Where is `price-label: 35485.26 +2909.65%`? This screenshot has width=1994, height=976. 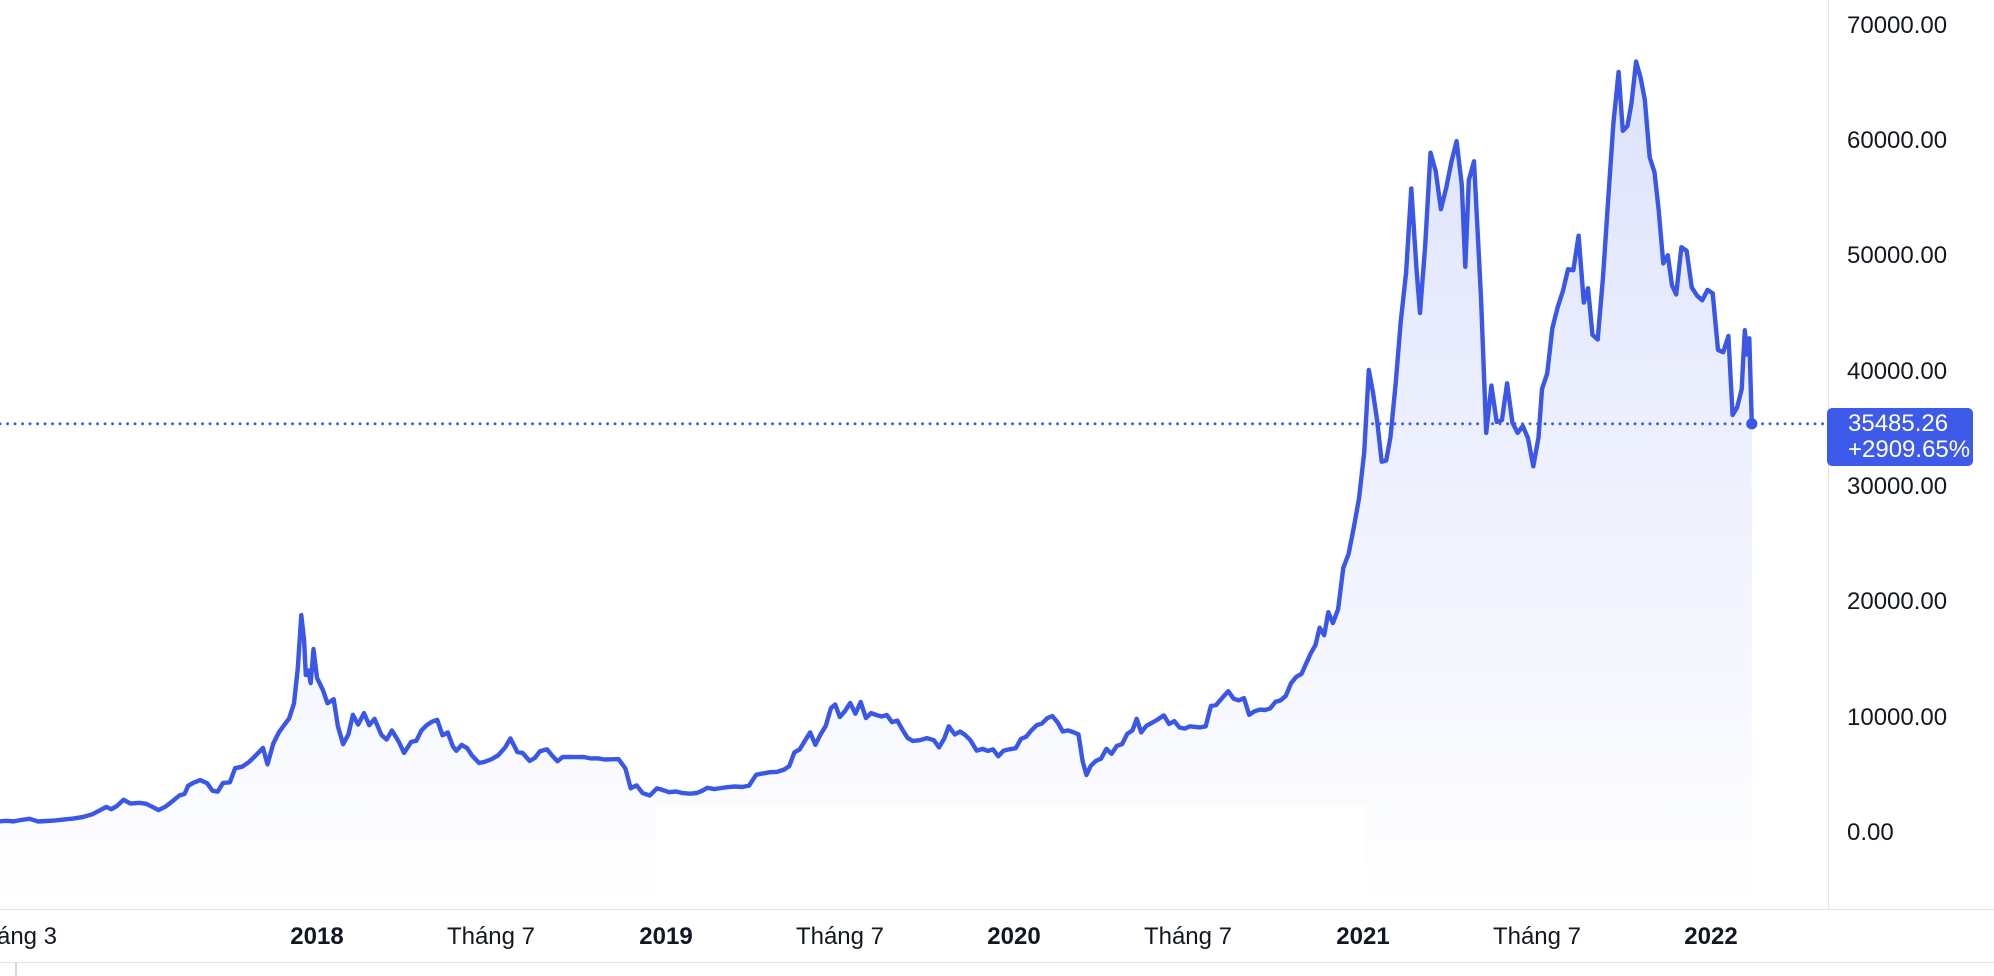 price-label: 35485.26 +2909.65% is located at coordinates (1900, 437).